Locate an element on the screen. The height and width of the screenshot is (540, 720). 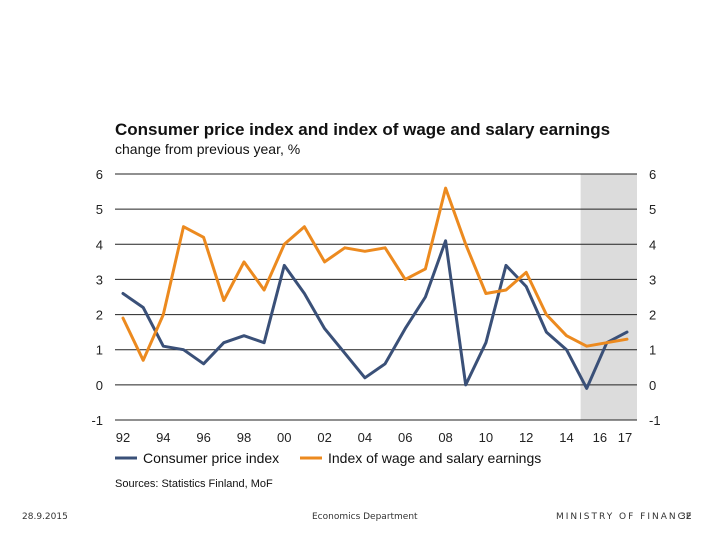
footer-ministry-logo: MINISTRY OF FINANCE is located at coordinates (625, 517).